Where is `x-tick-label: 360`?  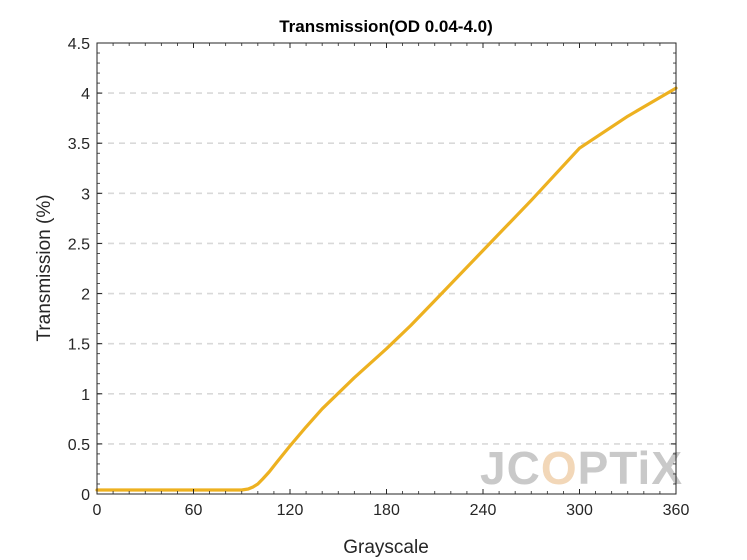
x-tick-label: 360 is located at coordinates (676, 510).